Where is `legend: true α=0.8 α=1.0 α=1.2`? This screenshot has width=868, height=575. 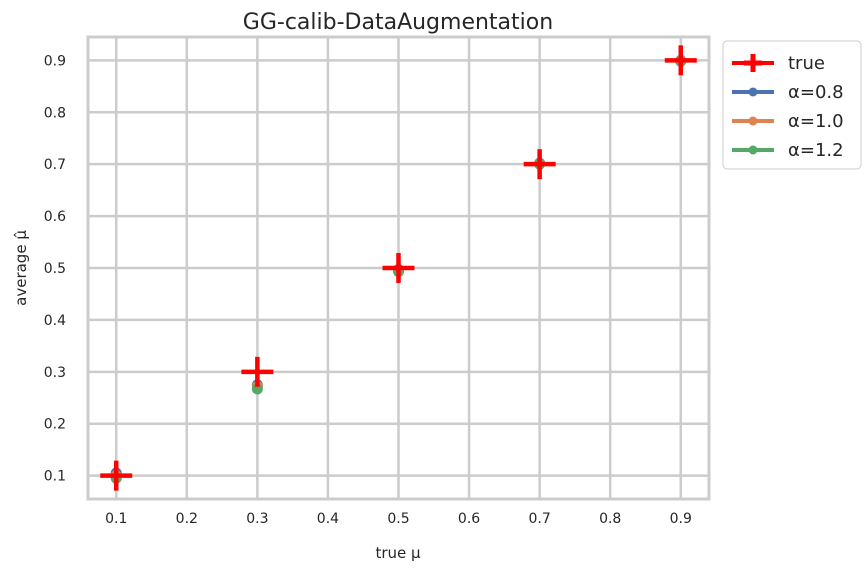
legend: true α=0.8 α=1.0 α=1.2 is located at coordinates (792, 105).